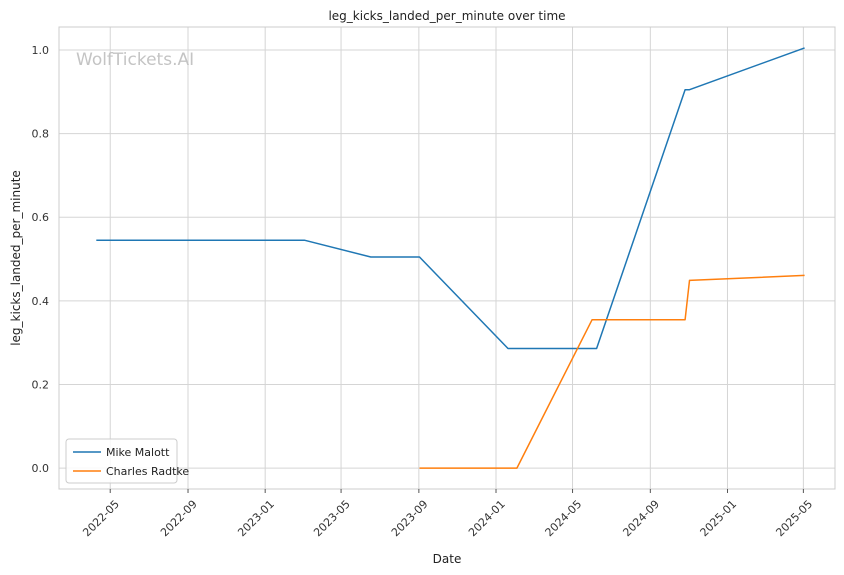 This screenshot has width=844, height=575. I want to click on x-tick-label: 2023-05, so click(332, 519).